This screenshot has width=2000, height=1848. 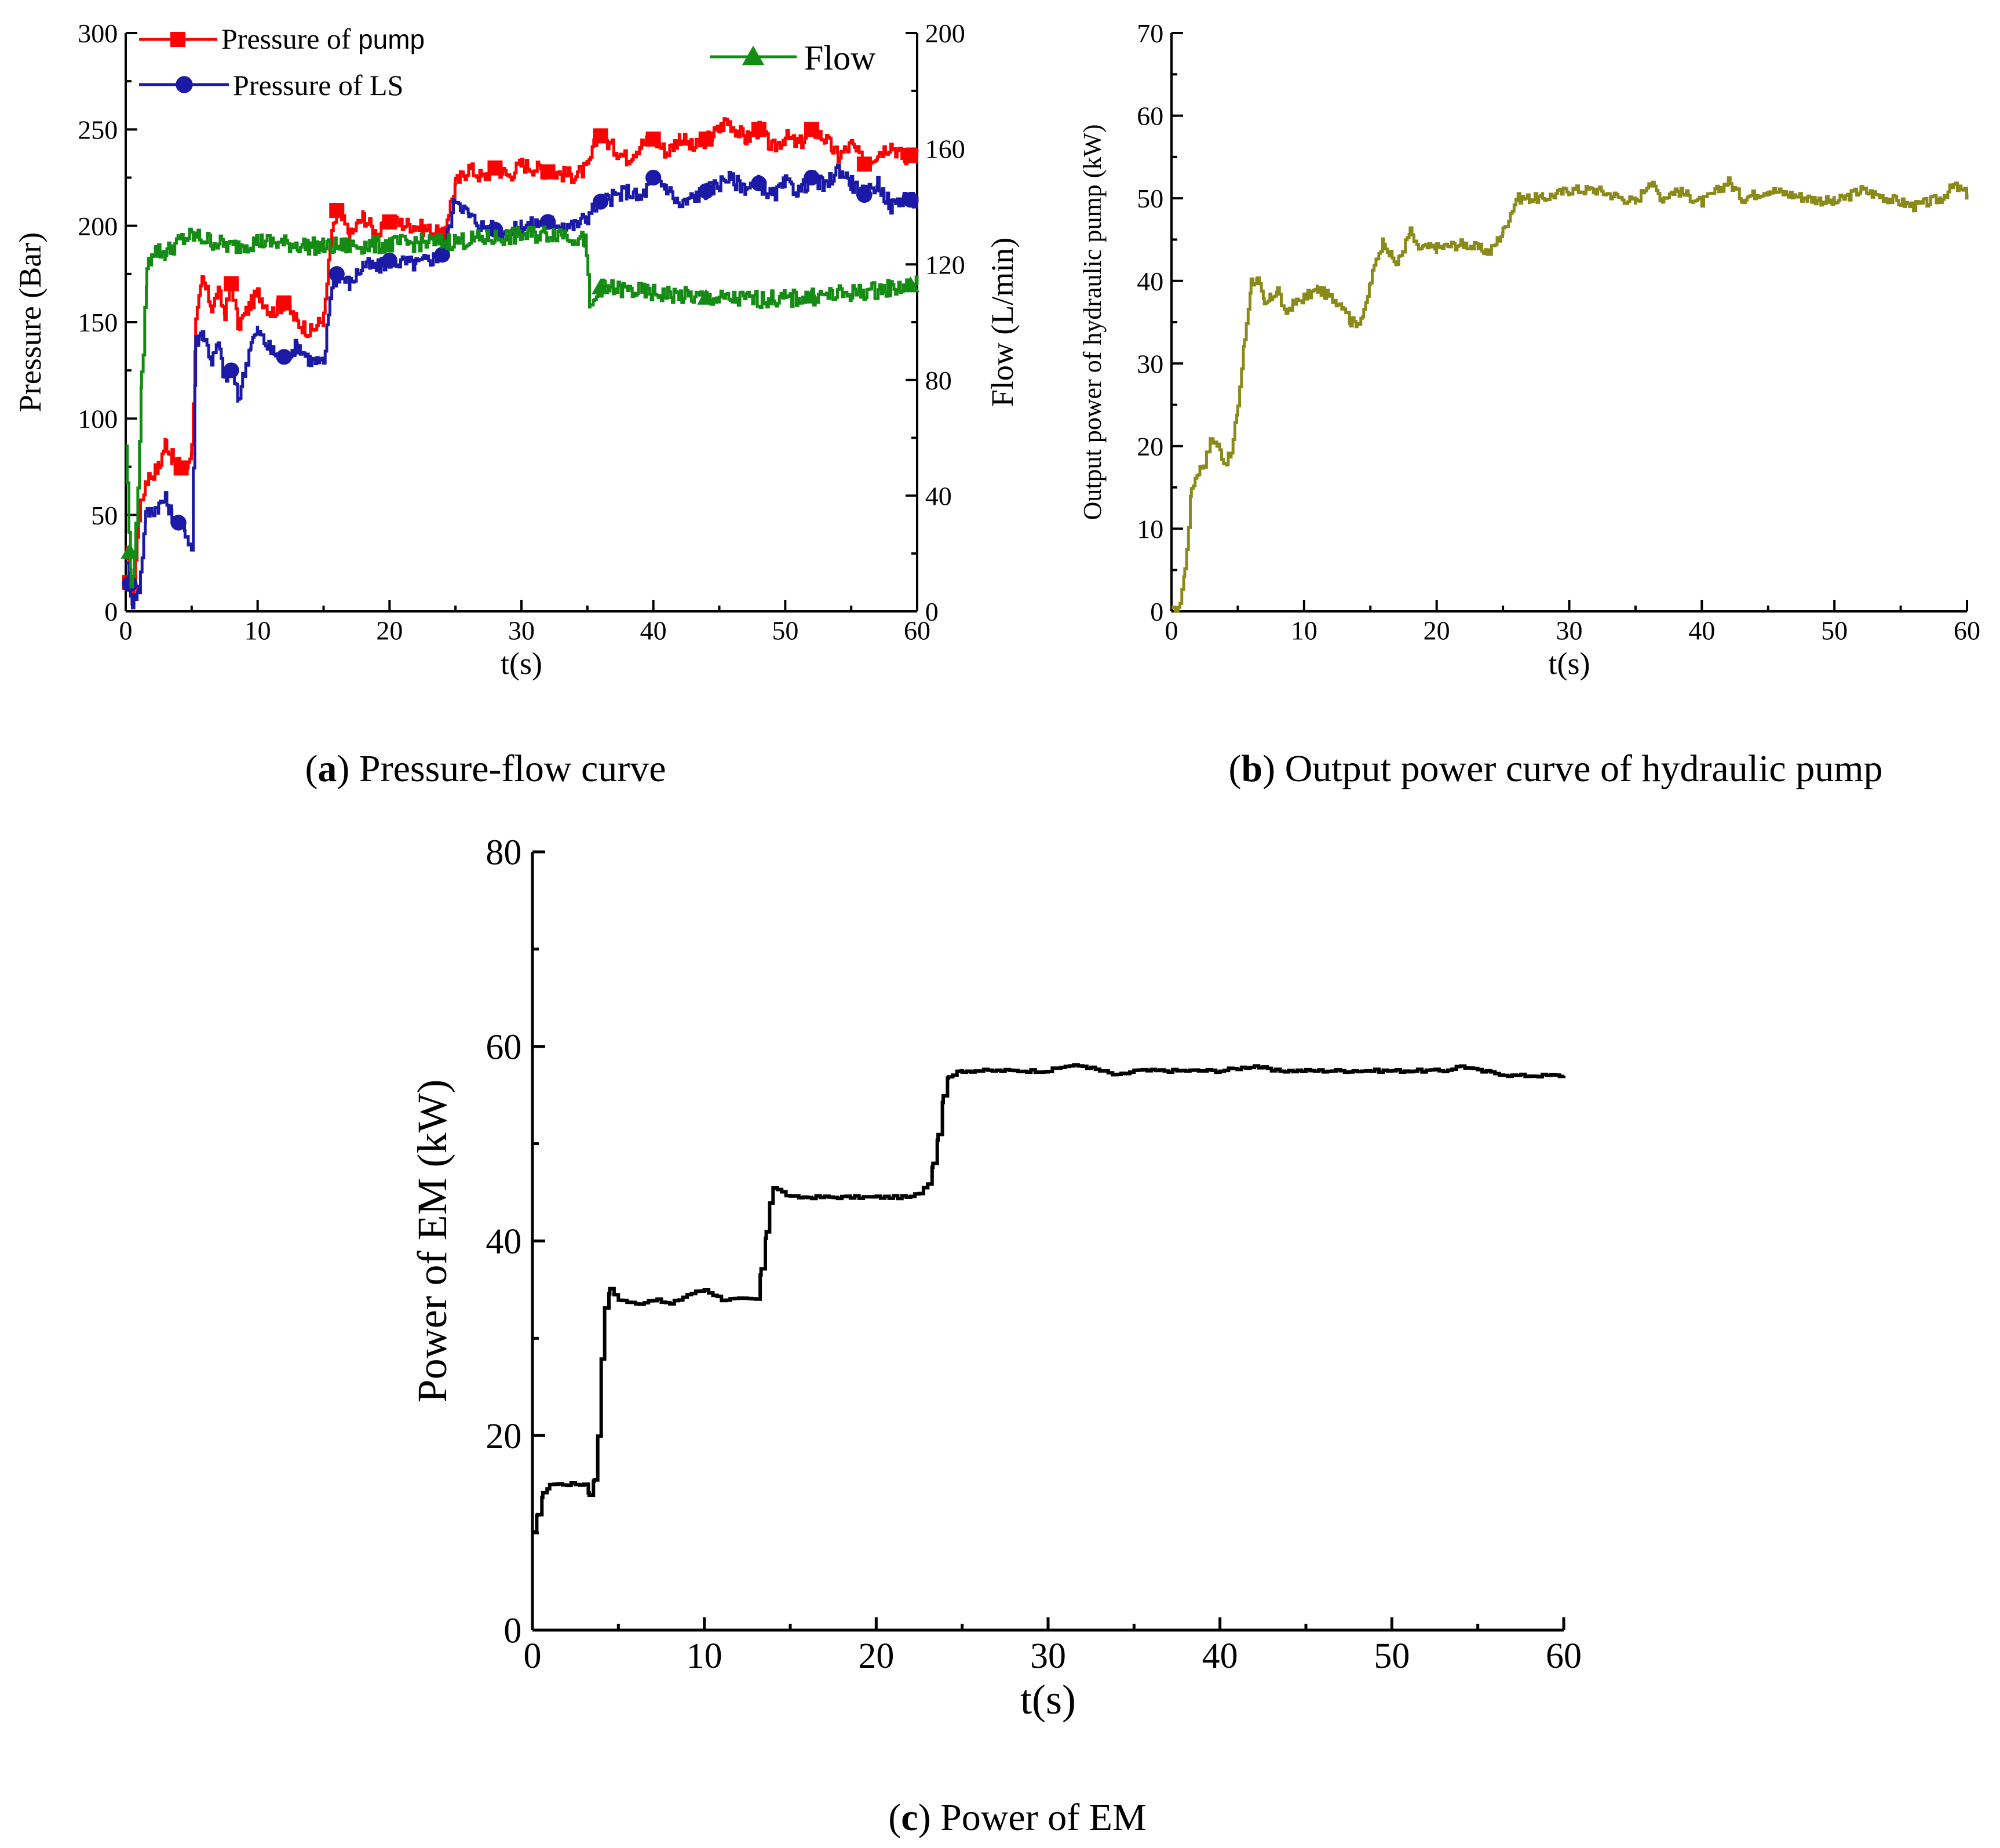 What do you see at coordinates (1251, 769) in the screenshot?
I see `caption-letter: b` at bounding box center [1251, 769].